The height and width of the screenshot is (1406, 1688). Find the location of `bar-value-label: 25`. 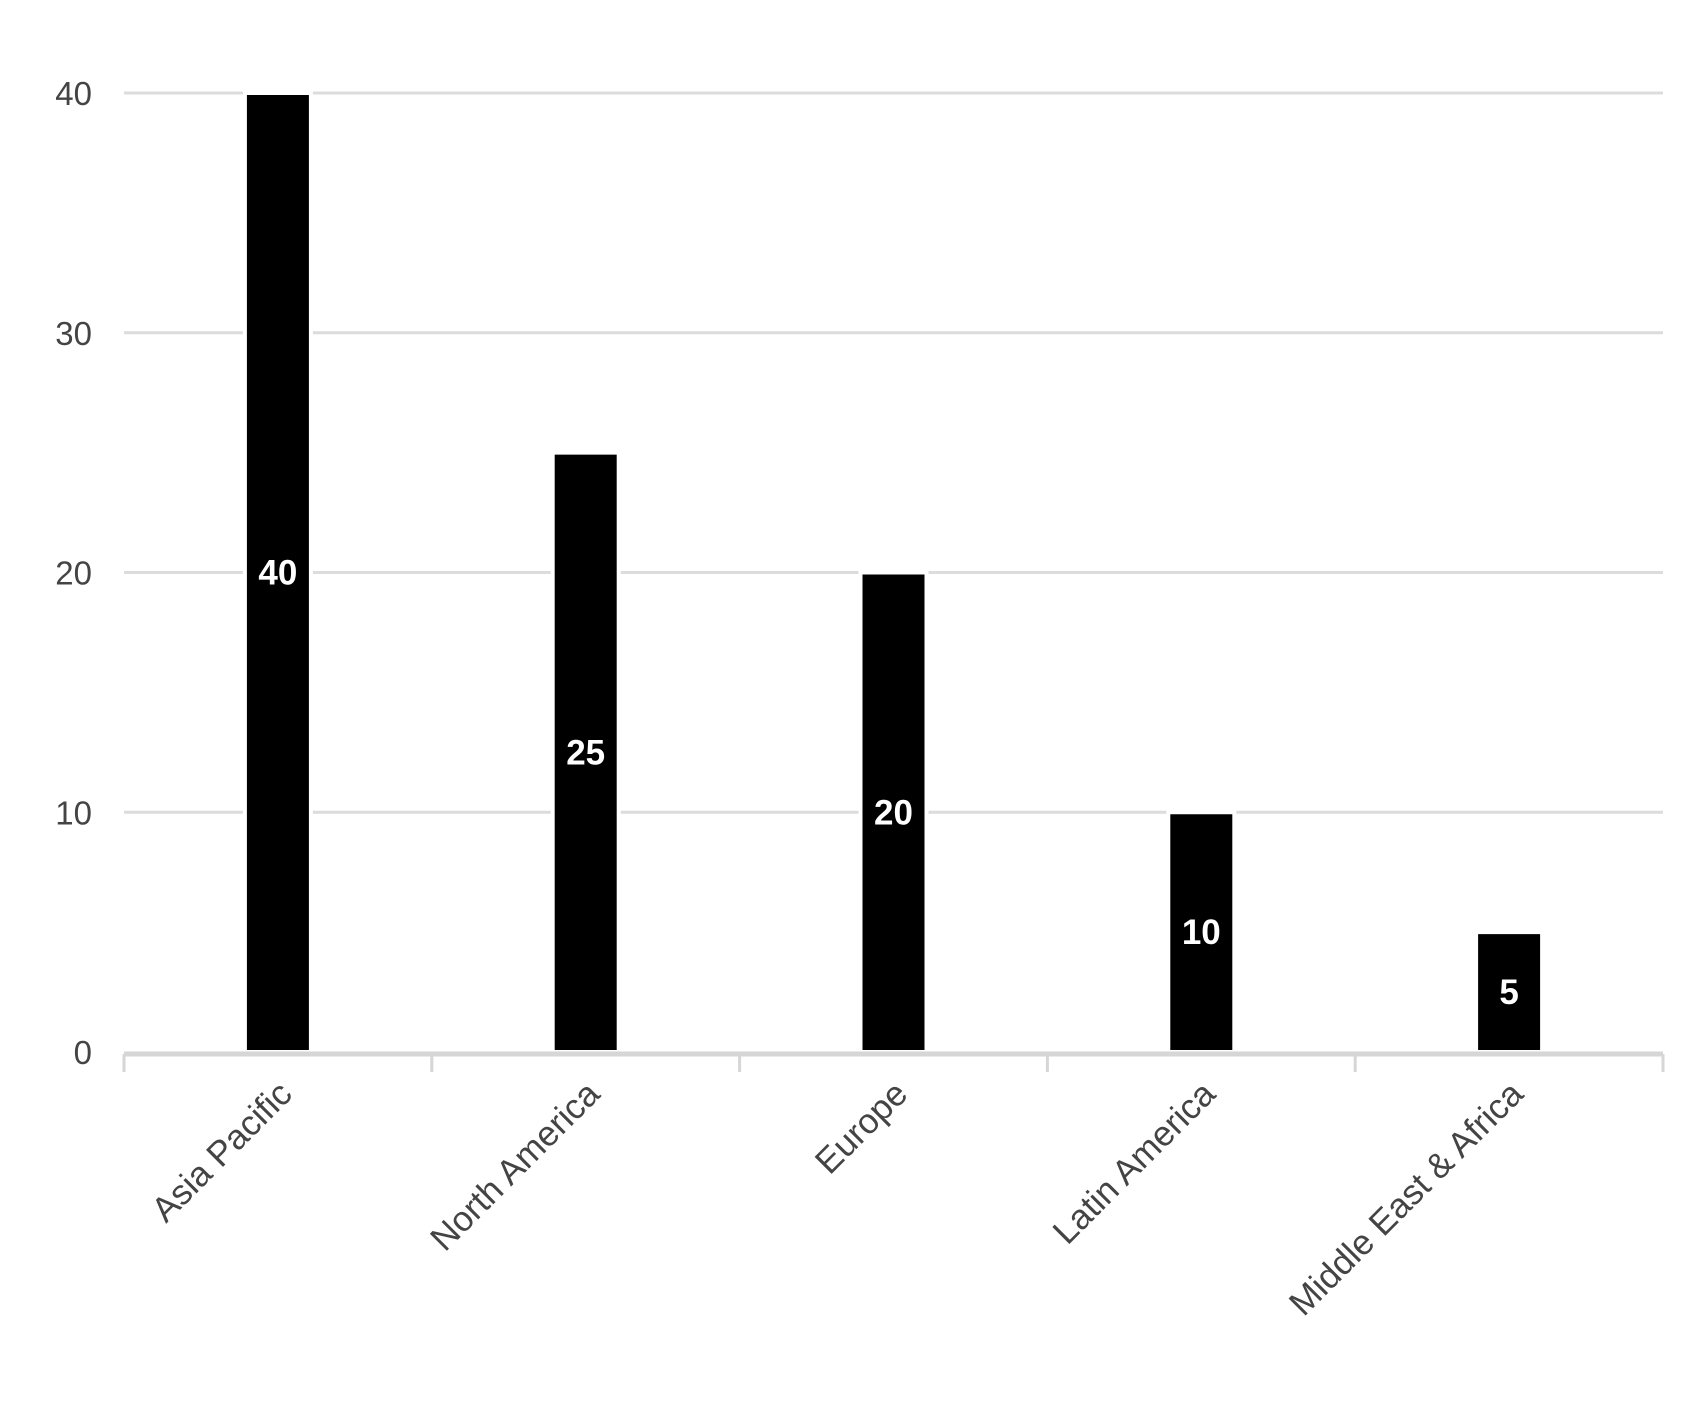

bar-value-label: 25 is located at coordinates (585, 752).